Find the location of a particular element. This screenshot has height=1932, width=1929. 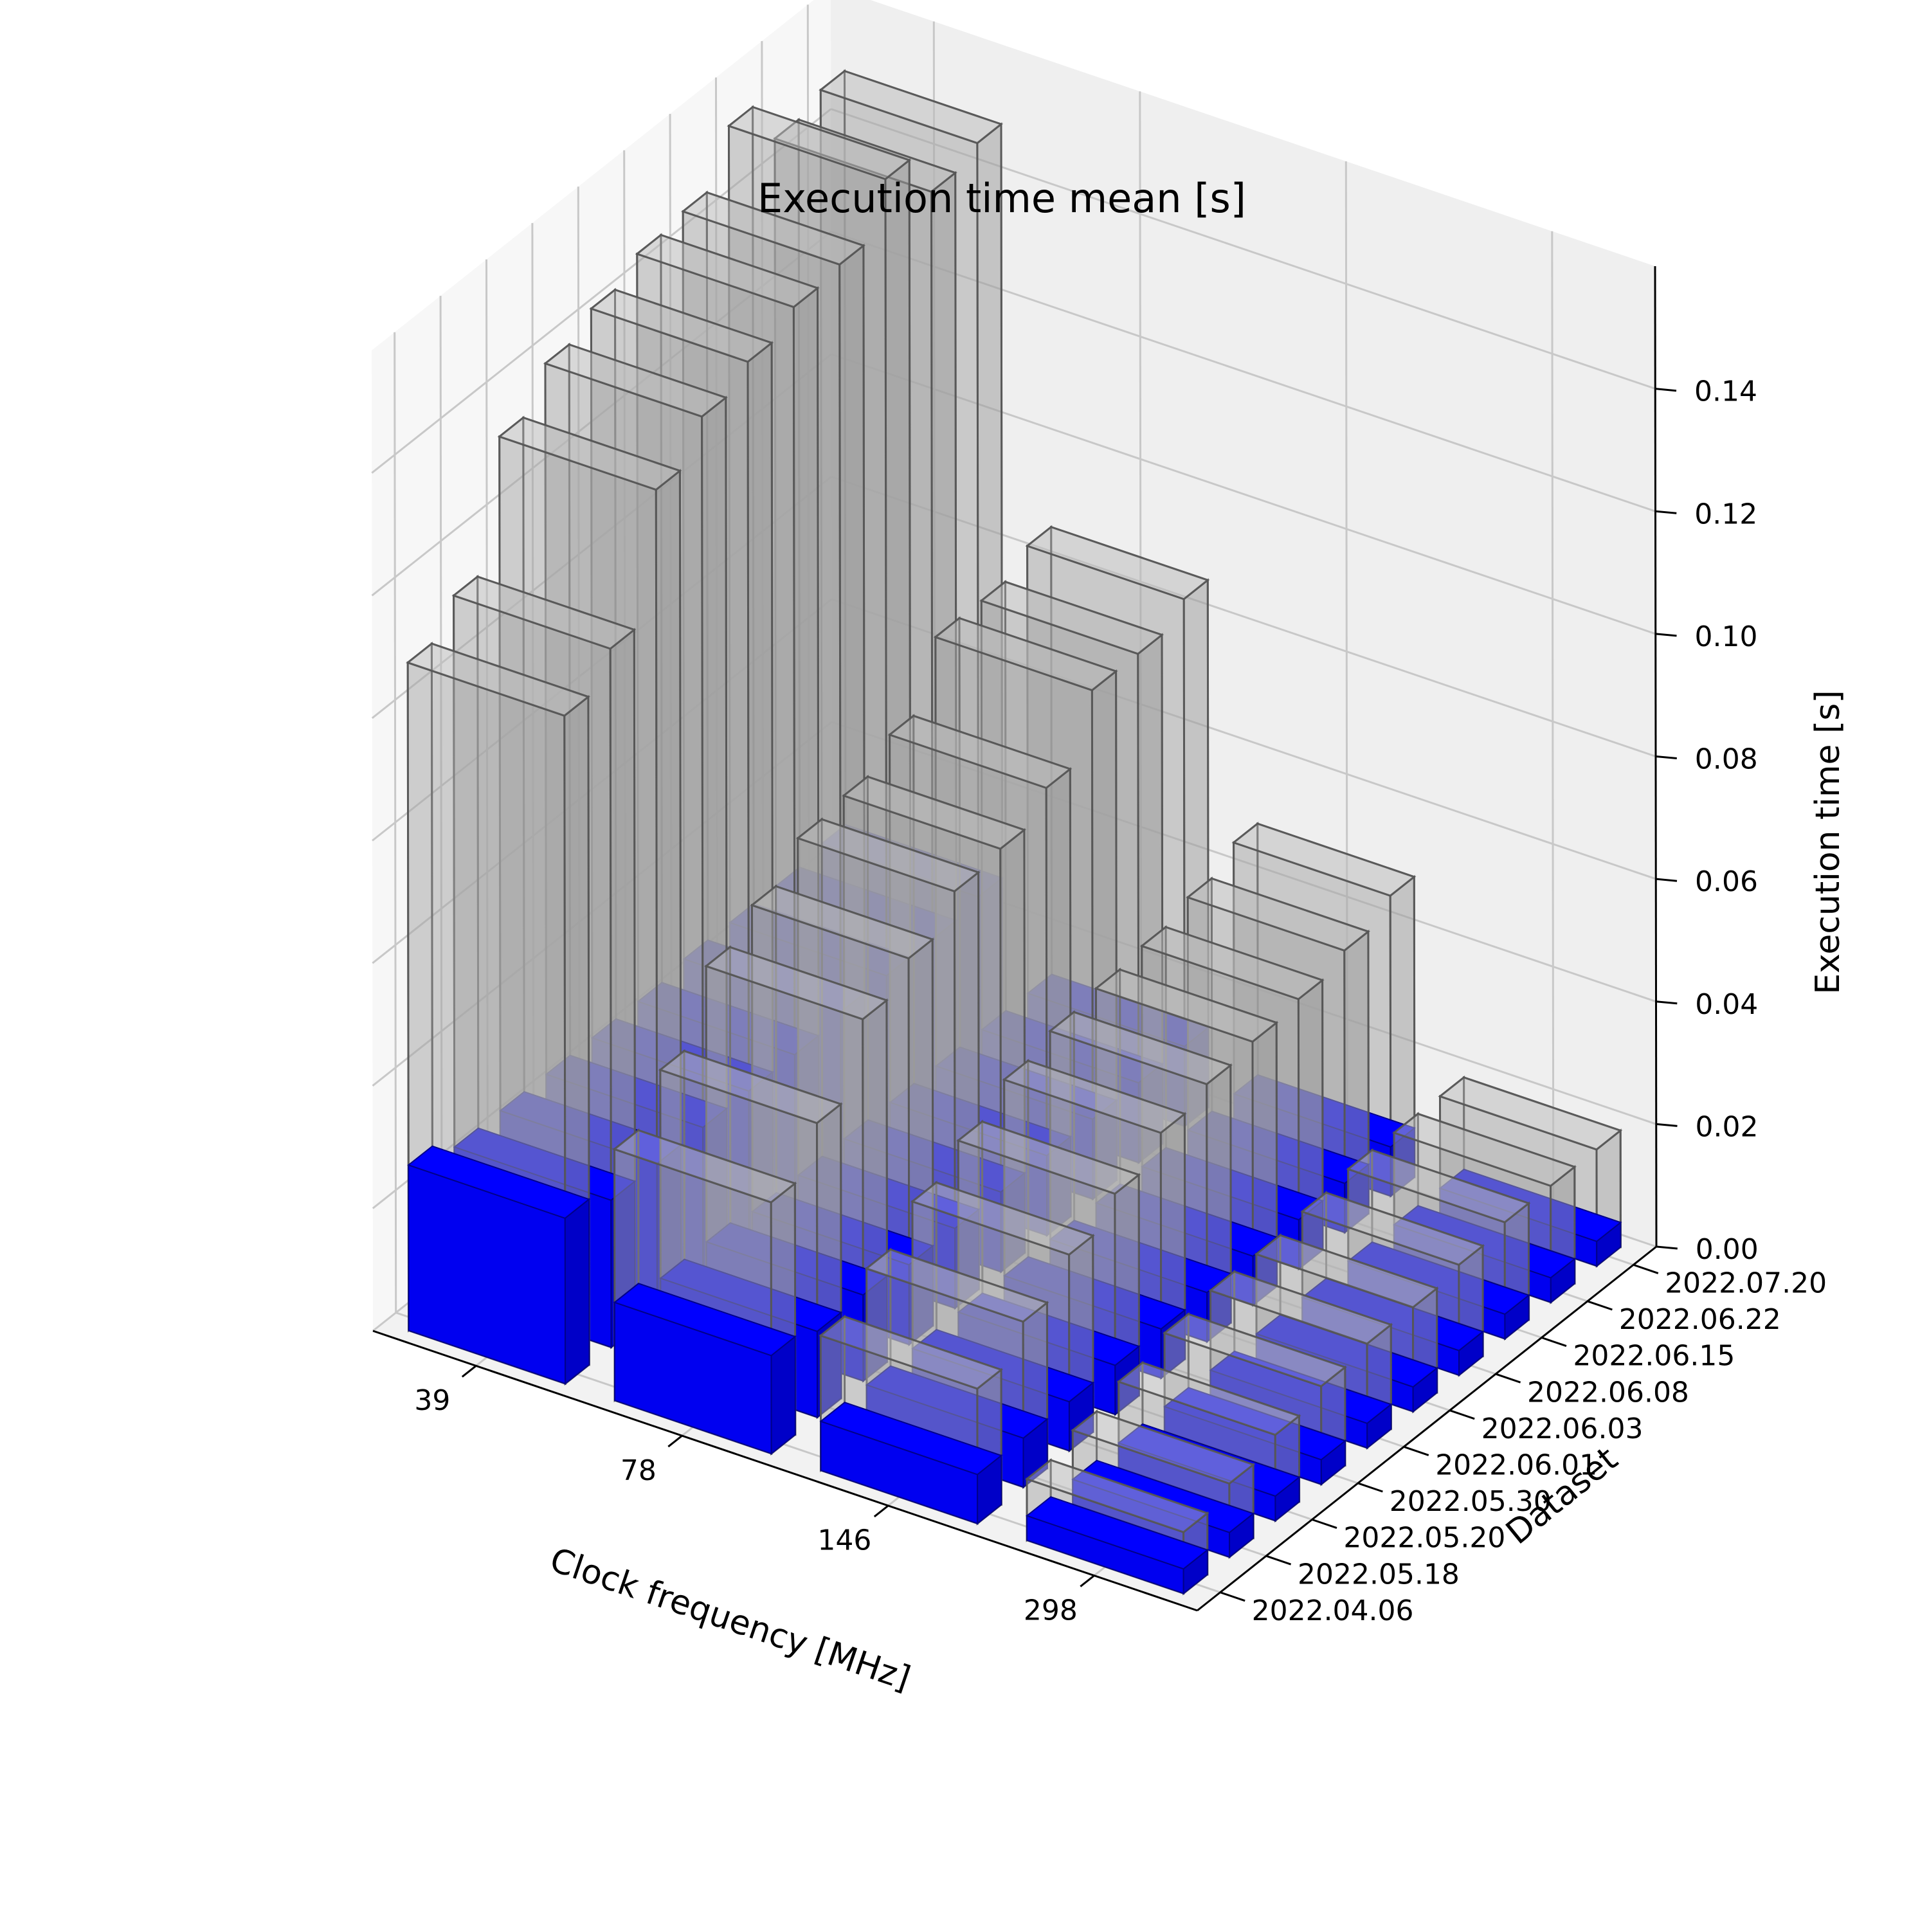

x-tick-label: 146 is located at coordinates (844, 1540).